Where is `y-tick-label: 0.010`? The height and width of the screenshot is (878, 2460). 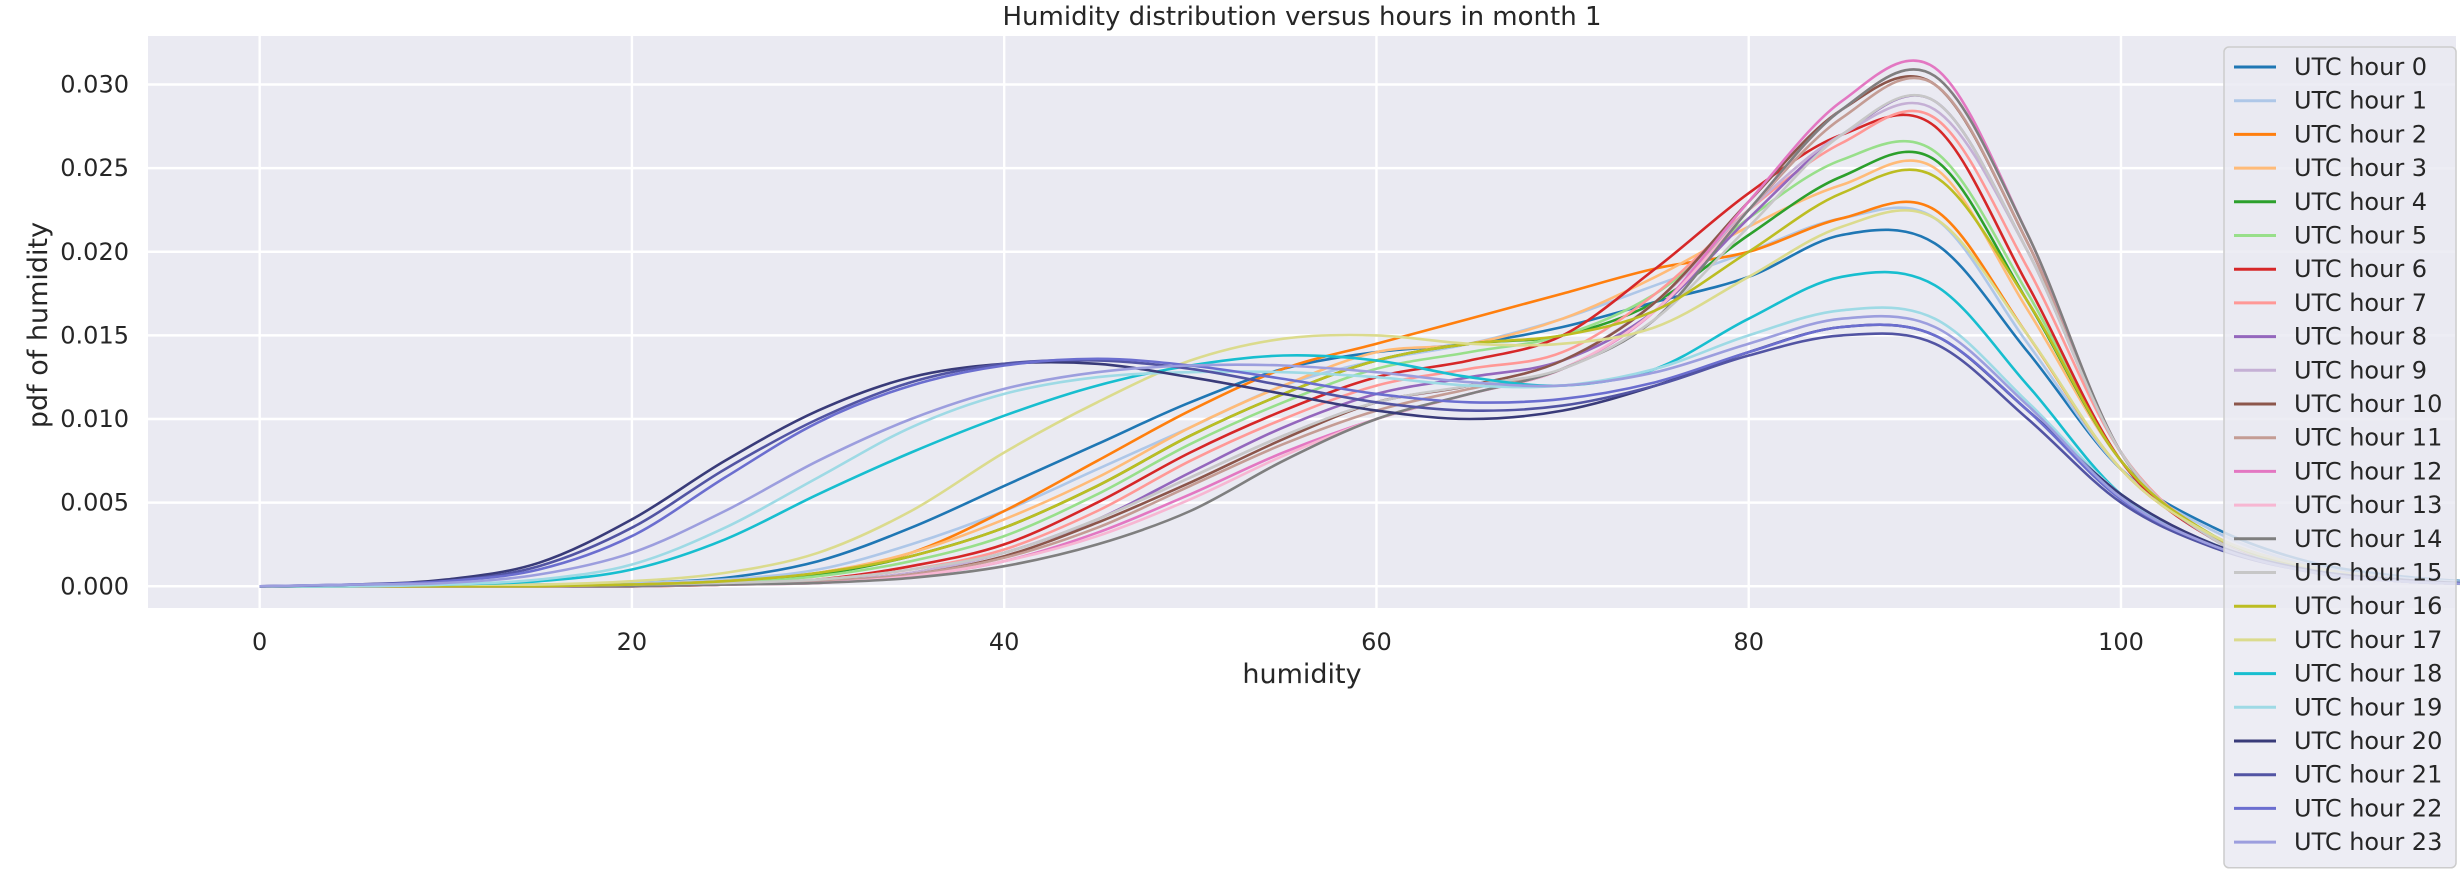
y-tick-label: 0.010 is located at coordinates (94, 419).